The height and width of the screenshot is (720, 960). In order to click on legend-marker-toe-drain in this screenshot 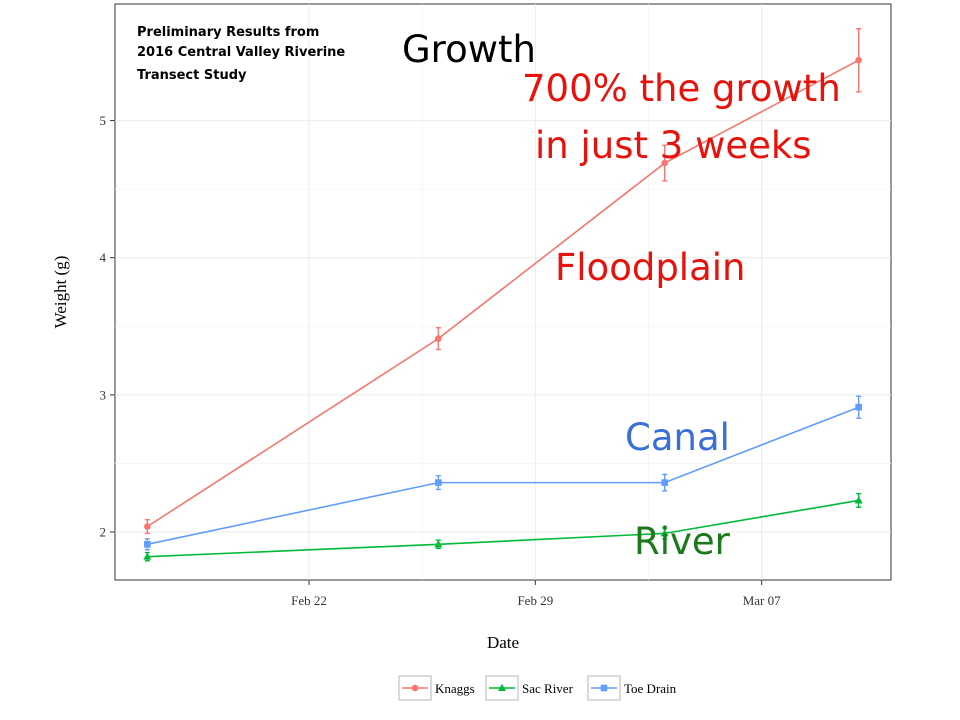, I will do `click(604, 688)`.